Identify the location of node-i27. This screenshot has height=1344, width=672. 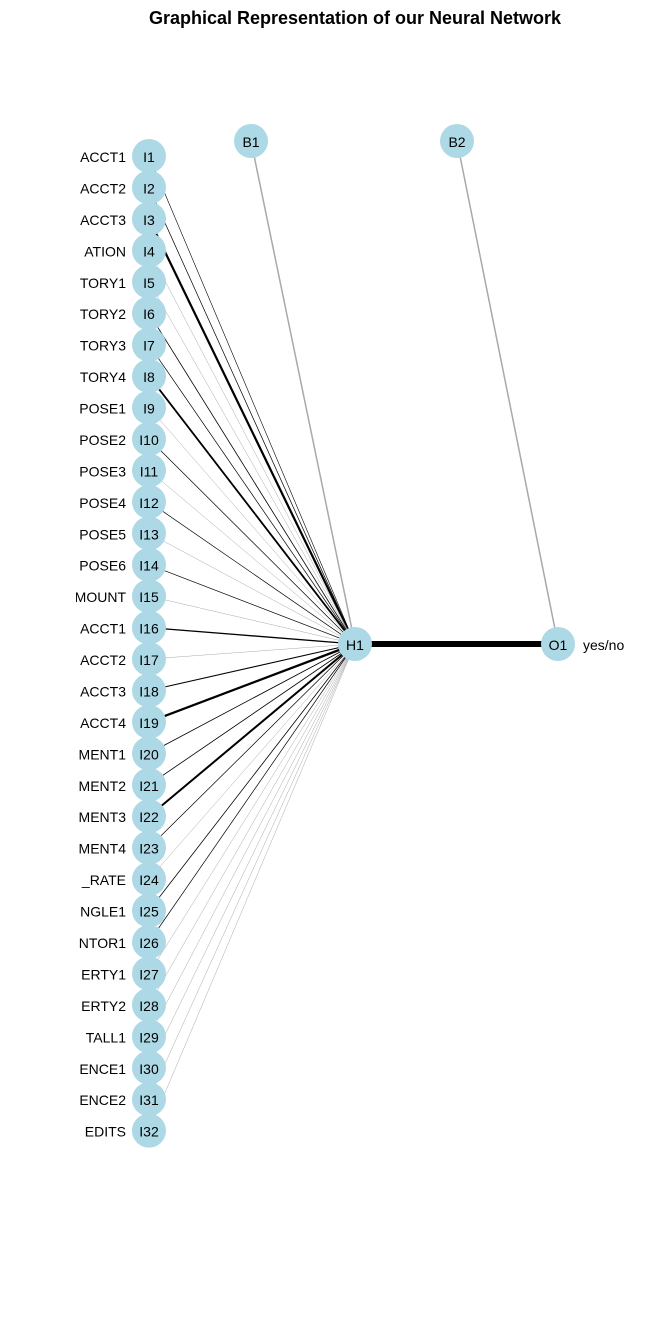
(149, 973).